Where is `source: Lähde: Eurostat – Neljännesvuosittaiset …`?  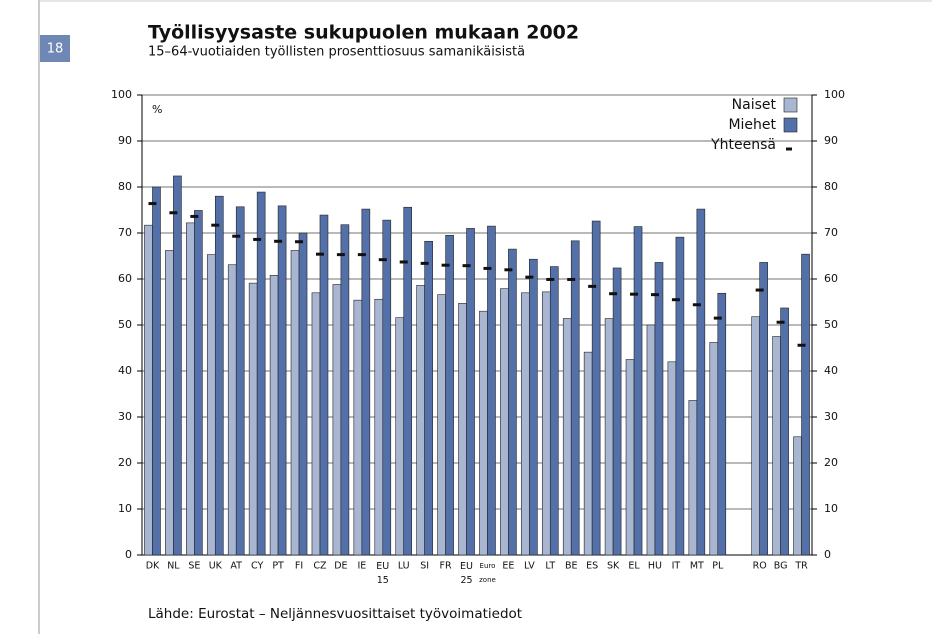
source: Lähde: Eurostat – Neljännesvuosittaiset … is located at coordinates (335, 614).